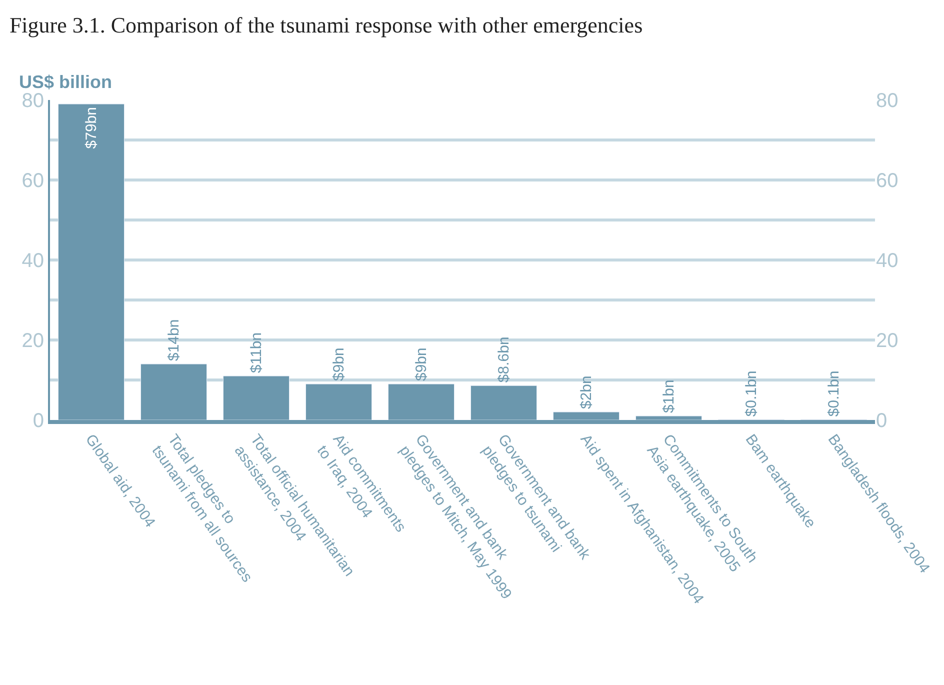  What do you see at coordinates (887, 101) in the screenshot?
I see `y2-tick-label: 80` at bounding box center [887, 101].